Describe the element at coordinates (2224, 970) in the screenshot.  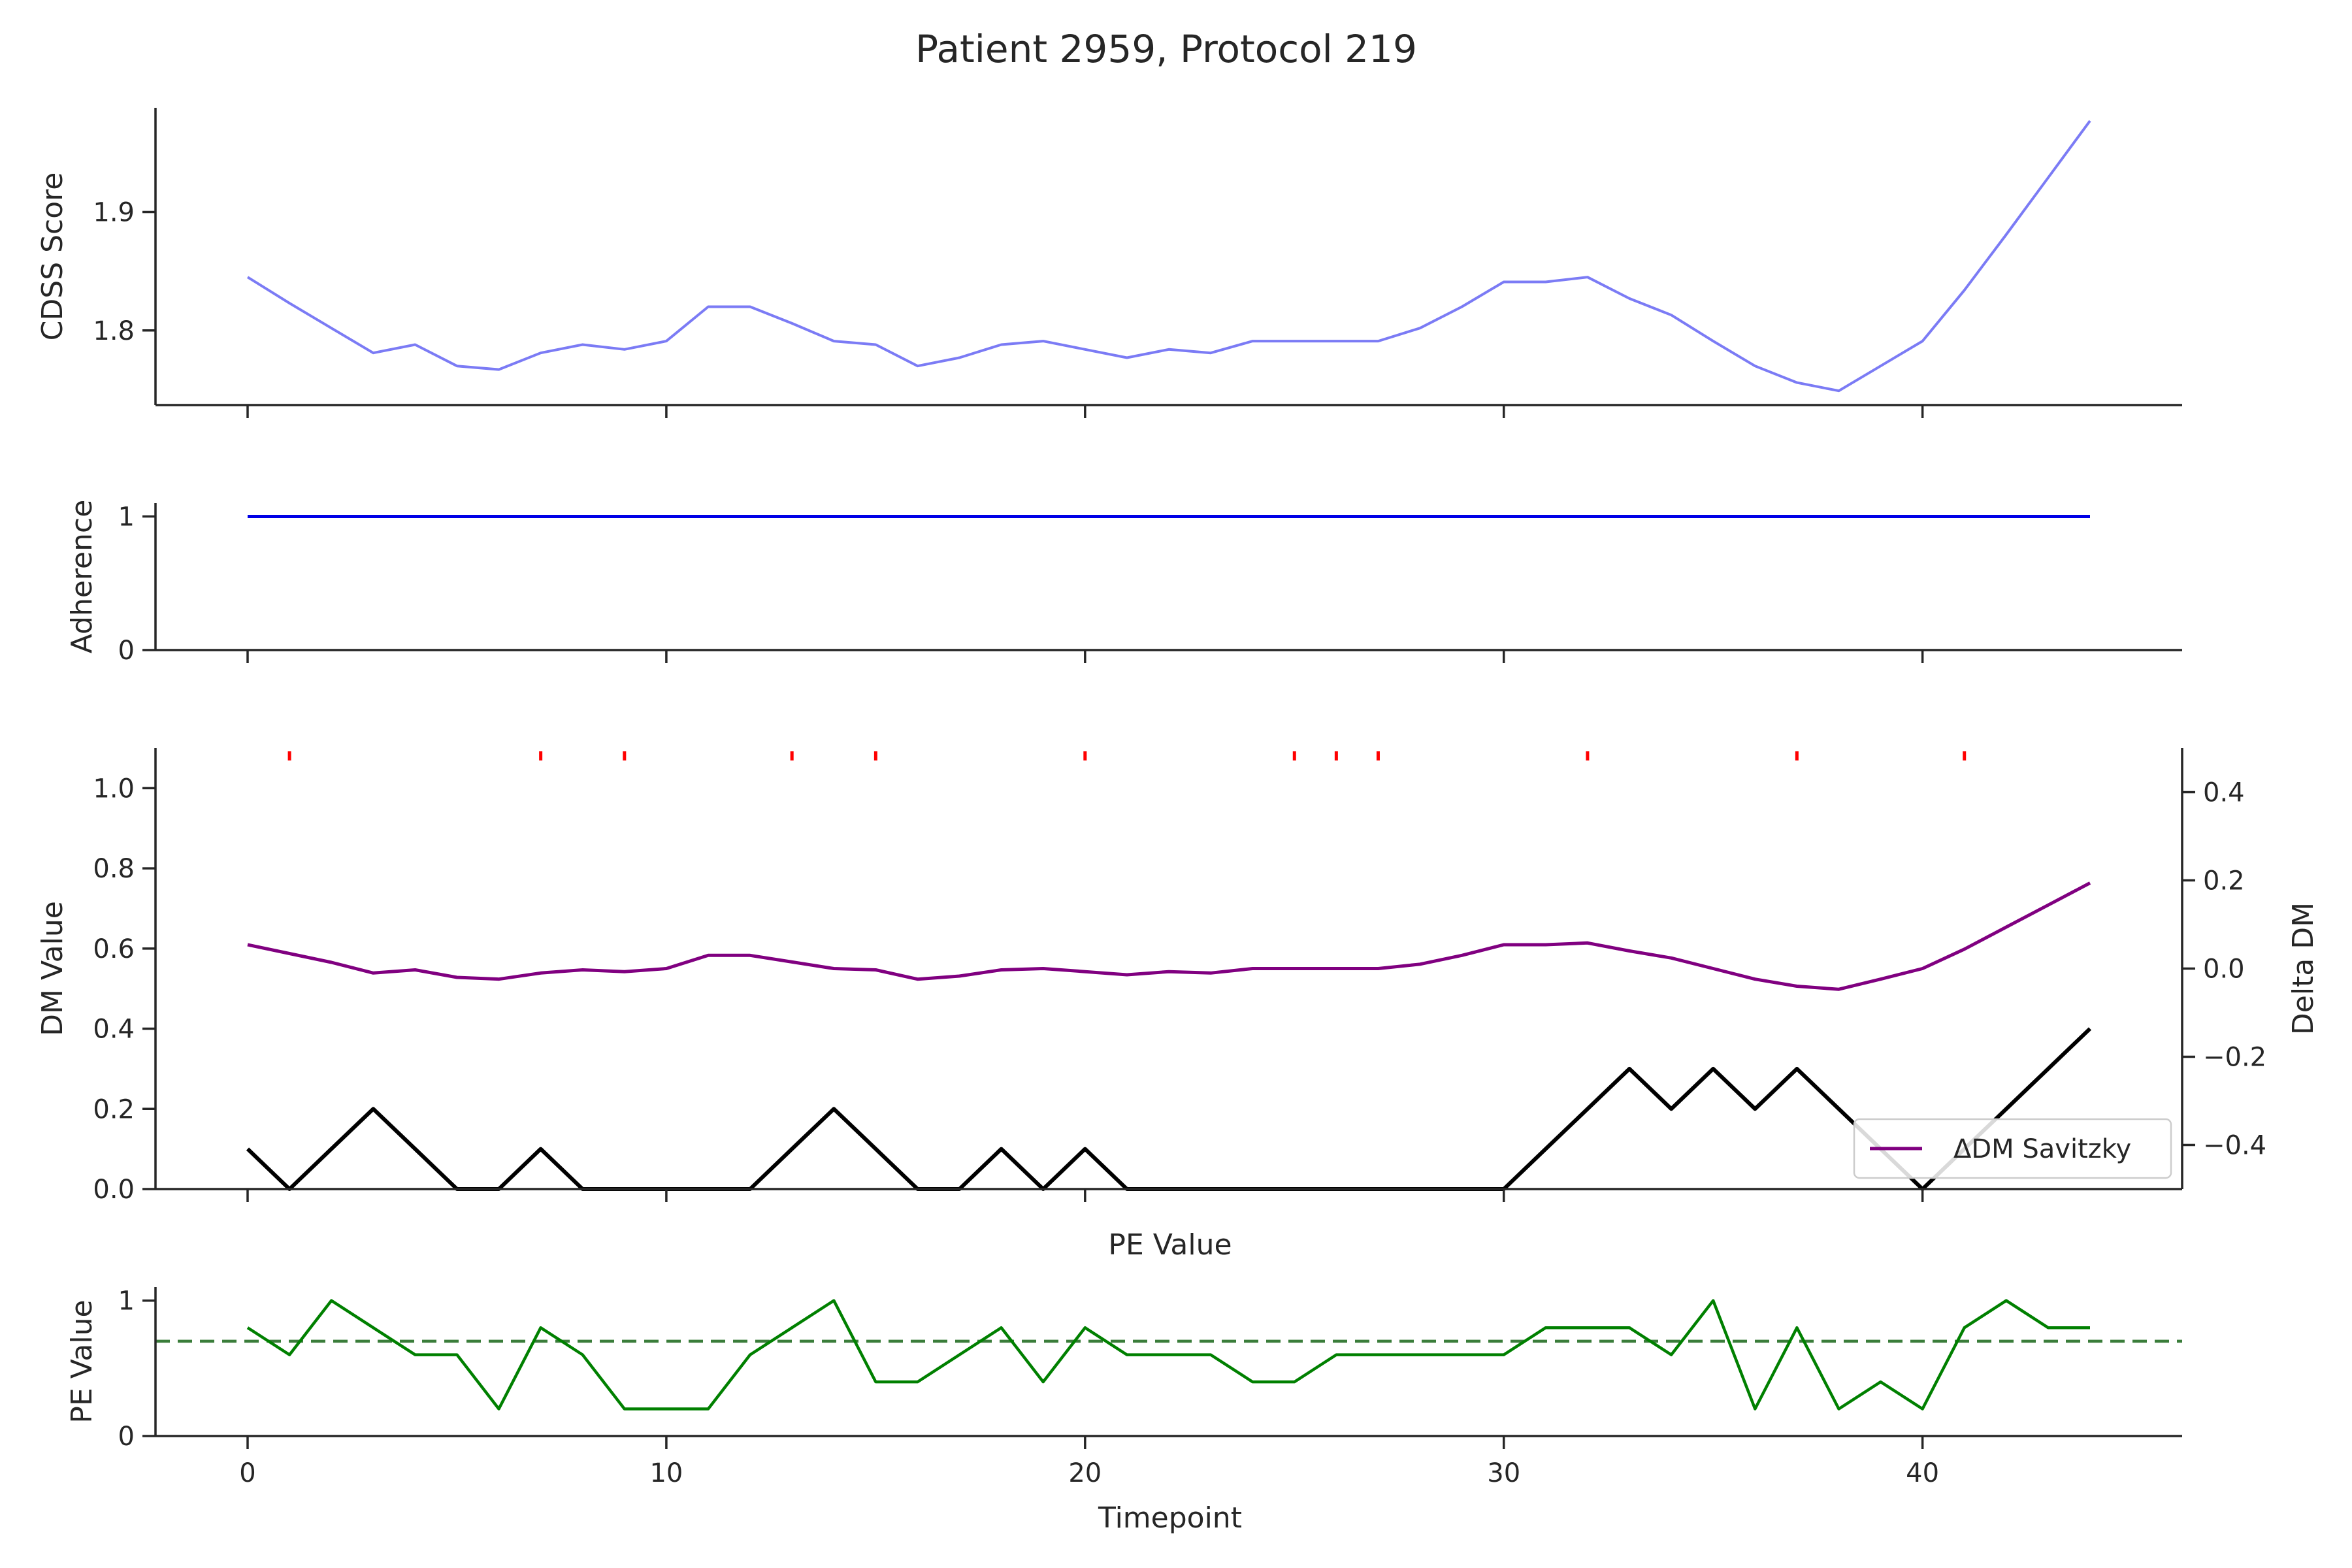
I see `y2-tick-label: 0.0` at that location.